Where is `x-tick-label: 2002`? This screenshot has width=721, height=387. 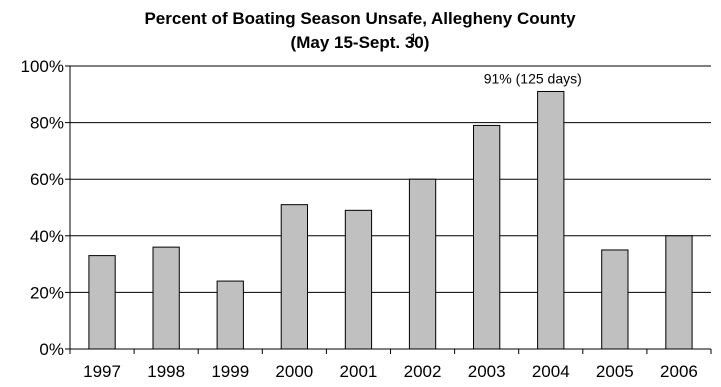
x-tick-label: 2002 is located at coordinates (423, 371).